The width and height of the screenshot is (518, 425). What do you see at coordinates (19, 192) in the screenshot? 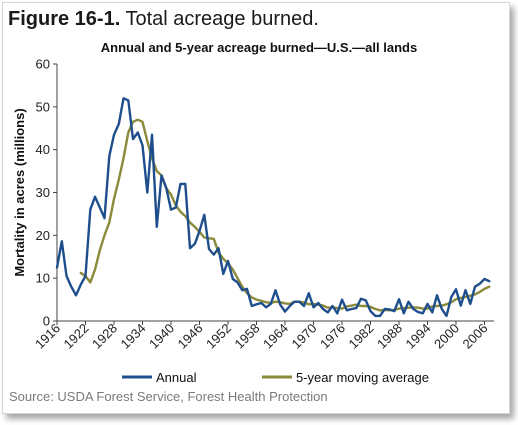
I see `y-axis-label: Mortality in acres (millions)` at bounding box center [19, 192].